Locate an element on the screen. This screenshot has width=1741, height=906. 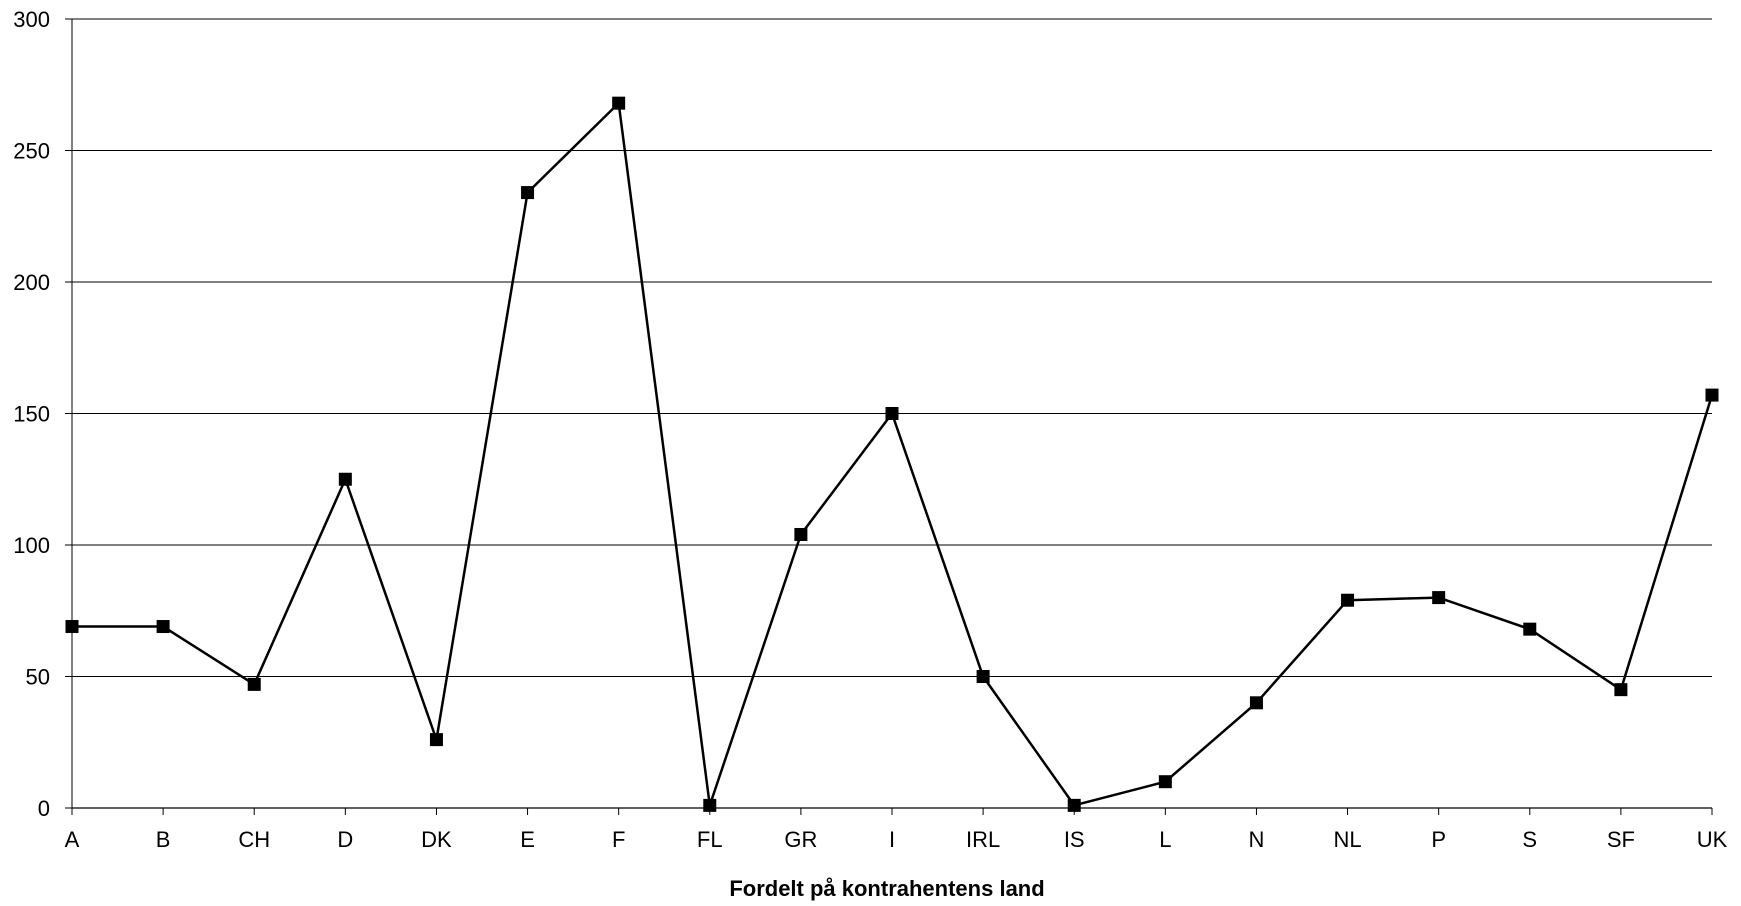
x-tick-label: DK is located at coordinates (436, 839).